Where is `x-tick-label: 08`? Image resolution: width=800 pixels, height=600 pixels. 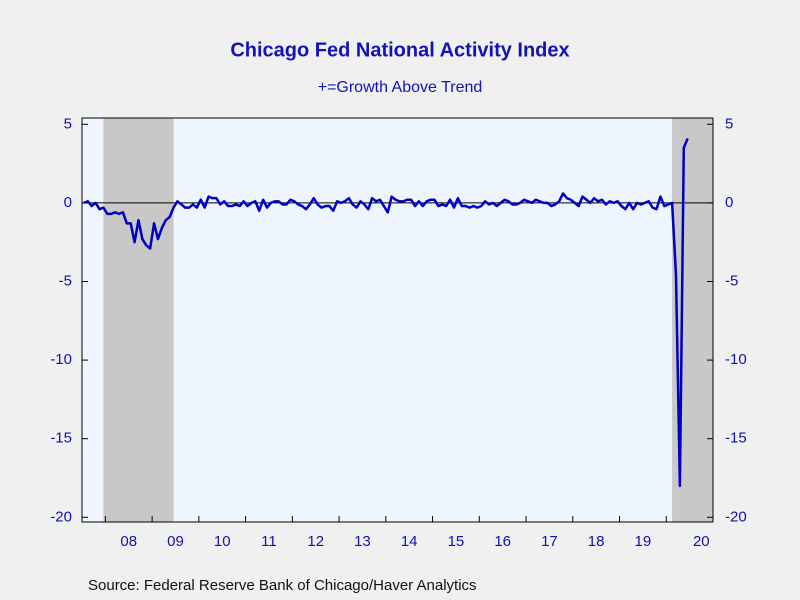 x-tick-label: 08 is located at coordinates (128, 541).